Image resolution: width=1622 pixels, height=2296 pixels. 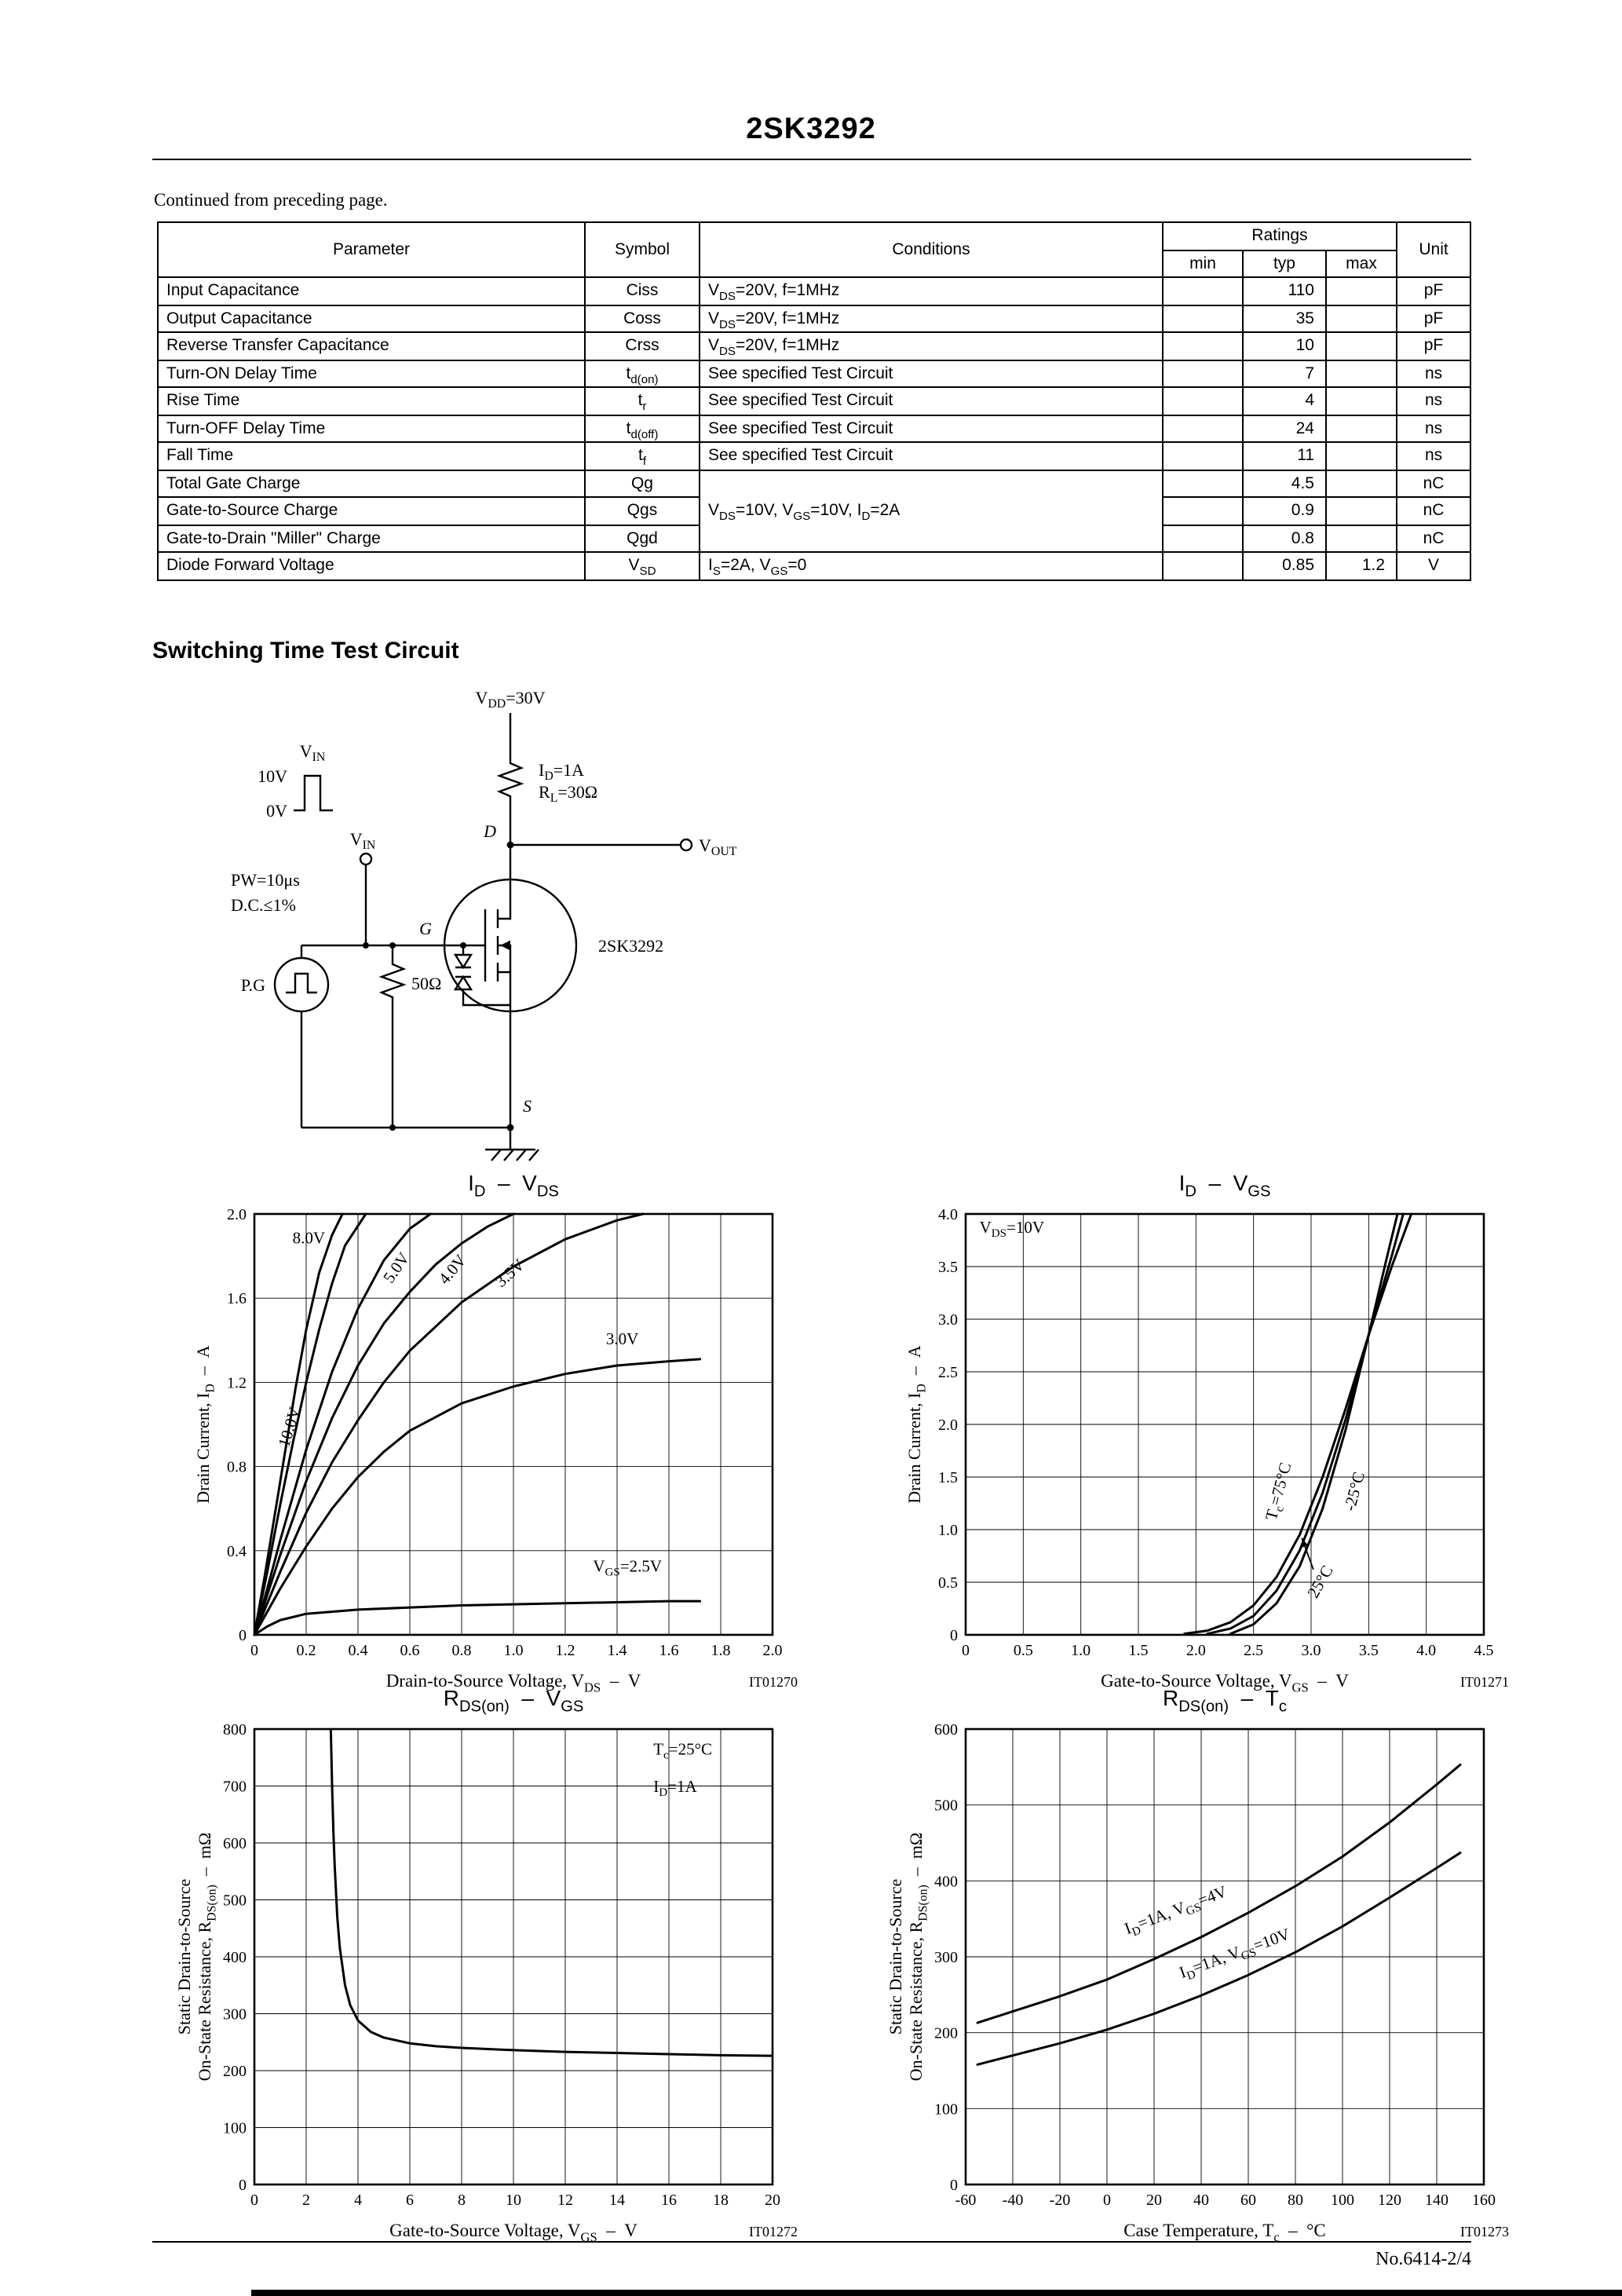 I want to click on y-tick-label: 0.8, so click(x=237, y=1467).